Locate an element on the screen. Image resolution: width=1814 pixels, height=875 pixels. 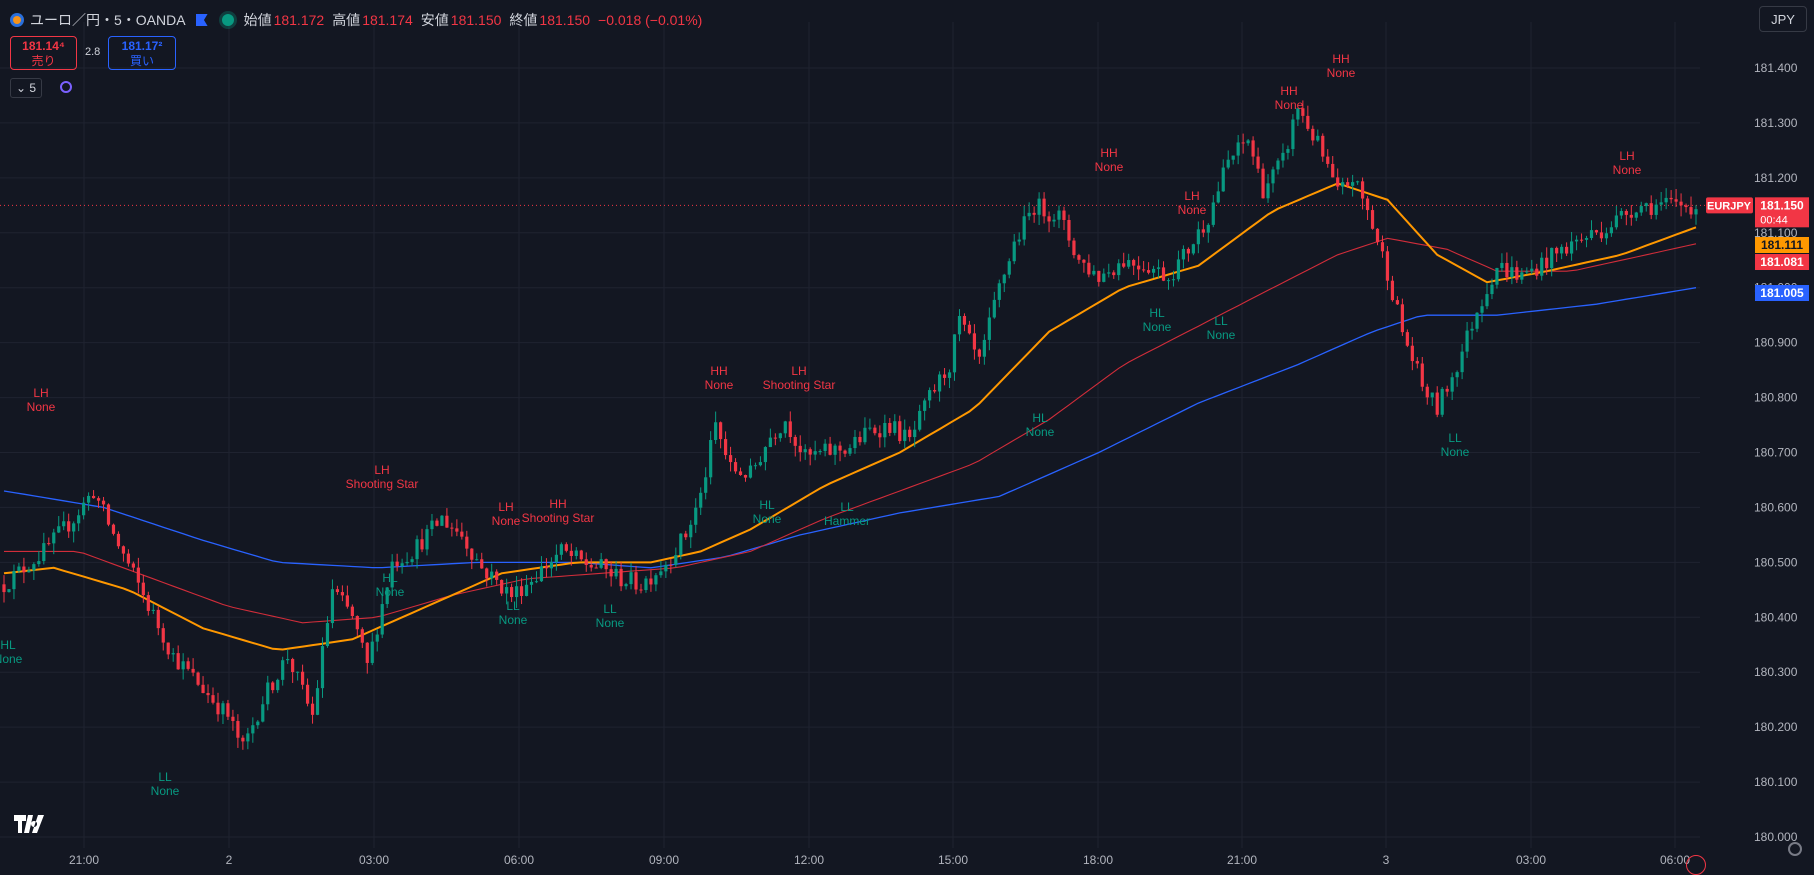
symbol-title: ユーロ／円・5・OANDA is located at coordinates (108, 20).